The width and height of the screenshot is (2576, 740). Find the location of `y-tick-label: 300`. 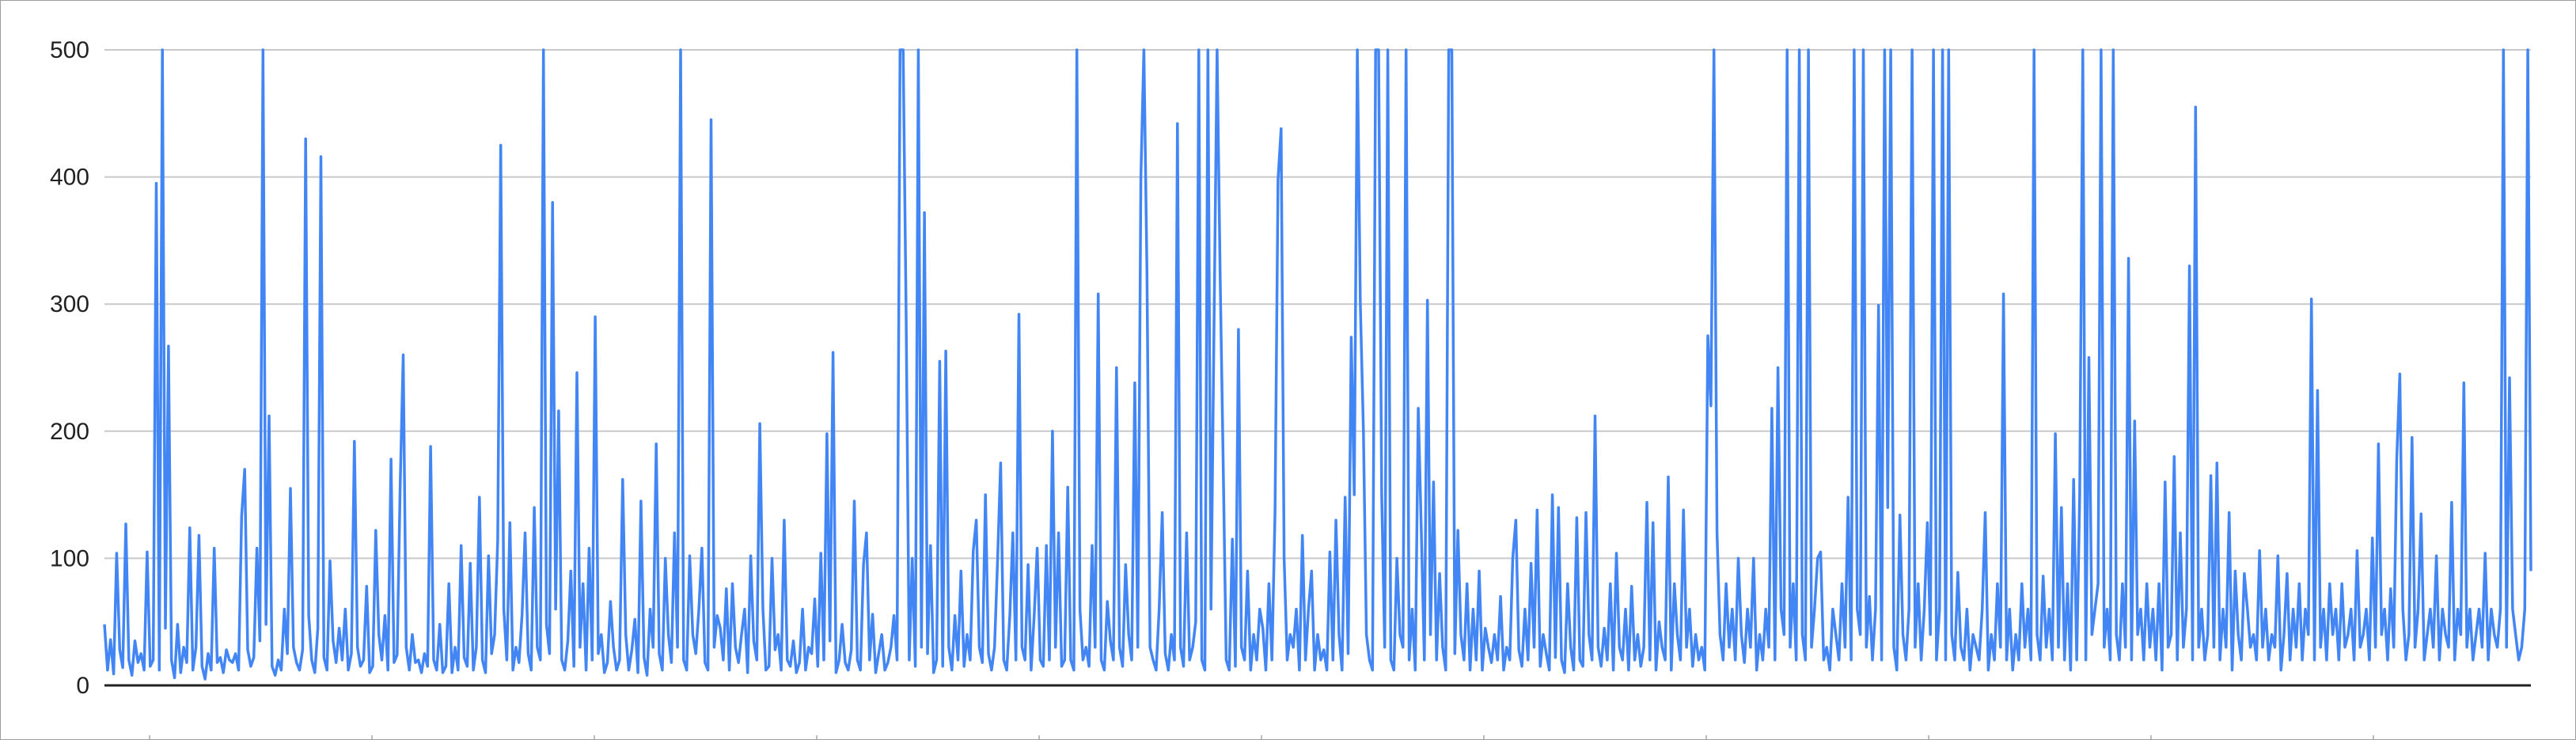

y-tick-label: 300 is located at coordinates (69, 304).